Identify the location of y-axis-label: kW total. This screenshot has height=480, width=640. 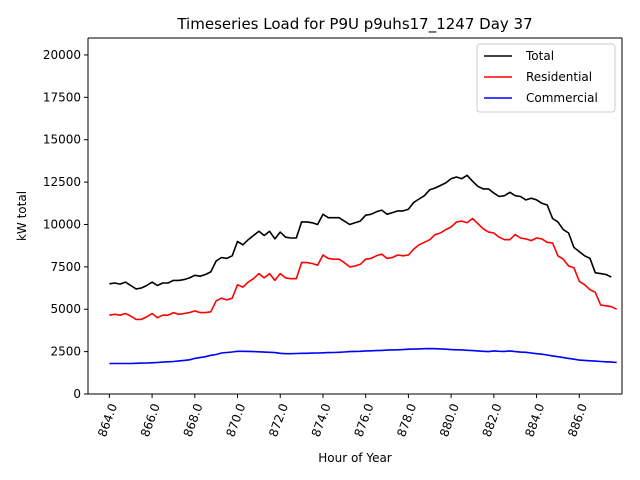
(22, 216).